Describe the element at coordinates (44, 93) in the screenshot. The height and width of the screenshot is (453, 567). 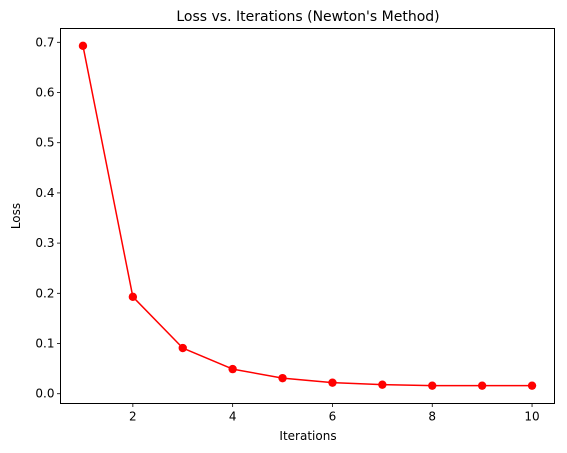
I see `y-tick-label: 0.6` at that location.